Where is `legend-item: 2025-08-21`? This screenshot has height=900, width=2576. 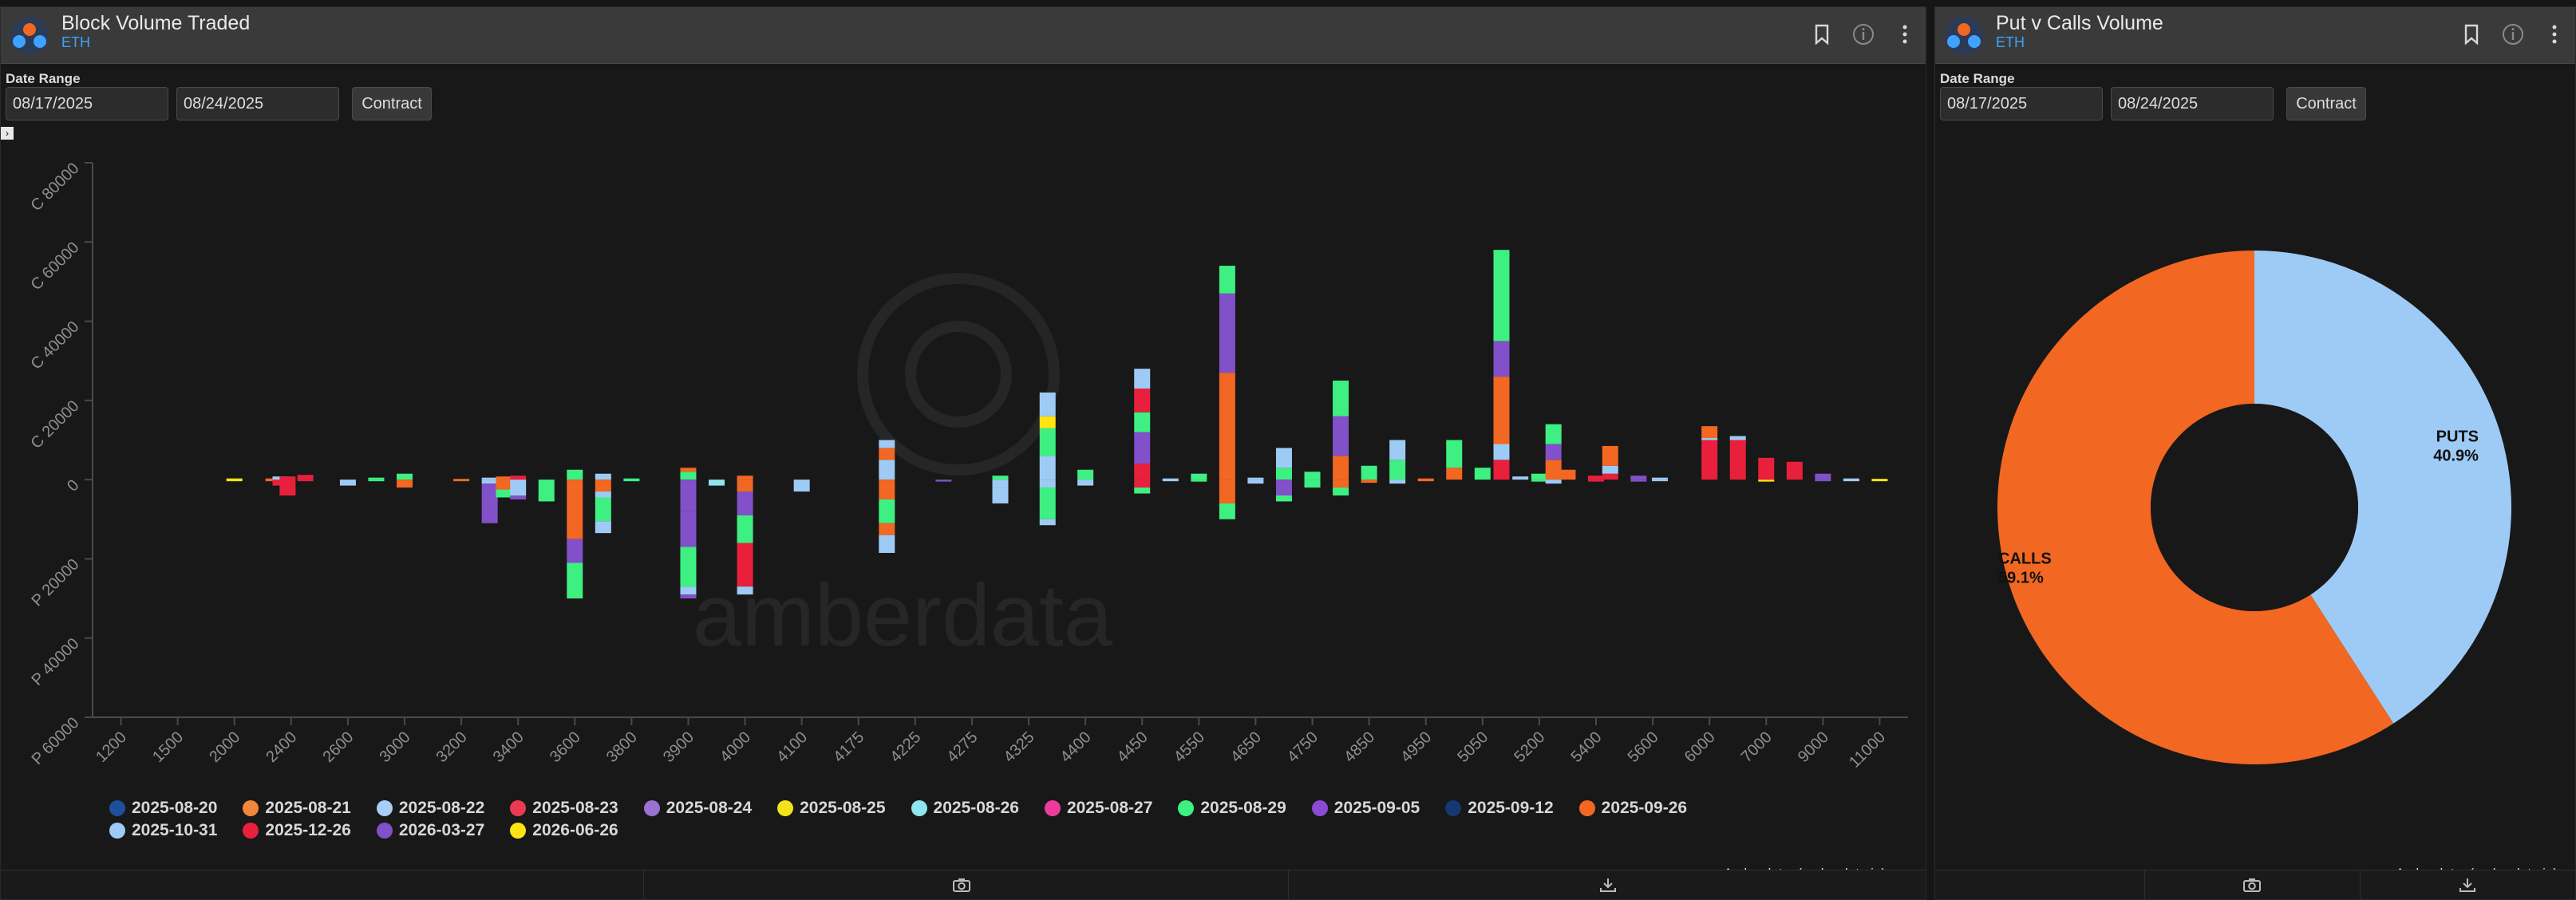
legend-item: 2025-08-21 is located at coordinates (297, 808).